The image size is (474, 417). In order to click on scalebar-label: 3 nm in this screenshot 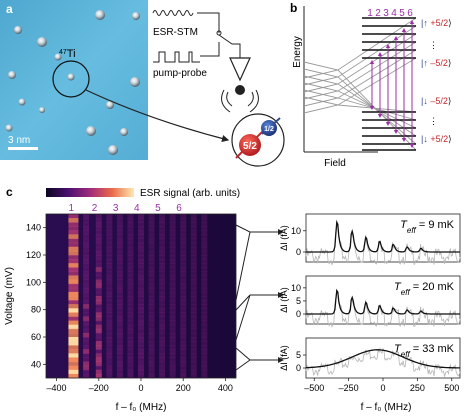, I will do `click(19, 140)`.